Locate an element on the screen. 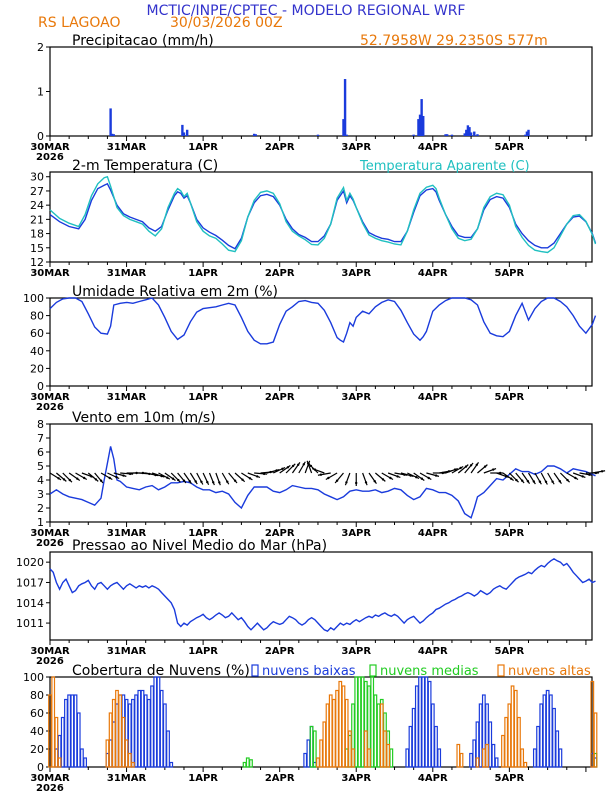 This screenshot has height=792, width=612. cloud-legend-label: nuvens medias is located at coordinates (429, 671).